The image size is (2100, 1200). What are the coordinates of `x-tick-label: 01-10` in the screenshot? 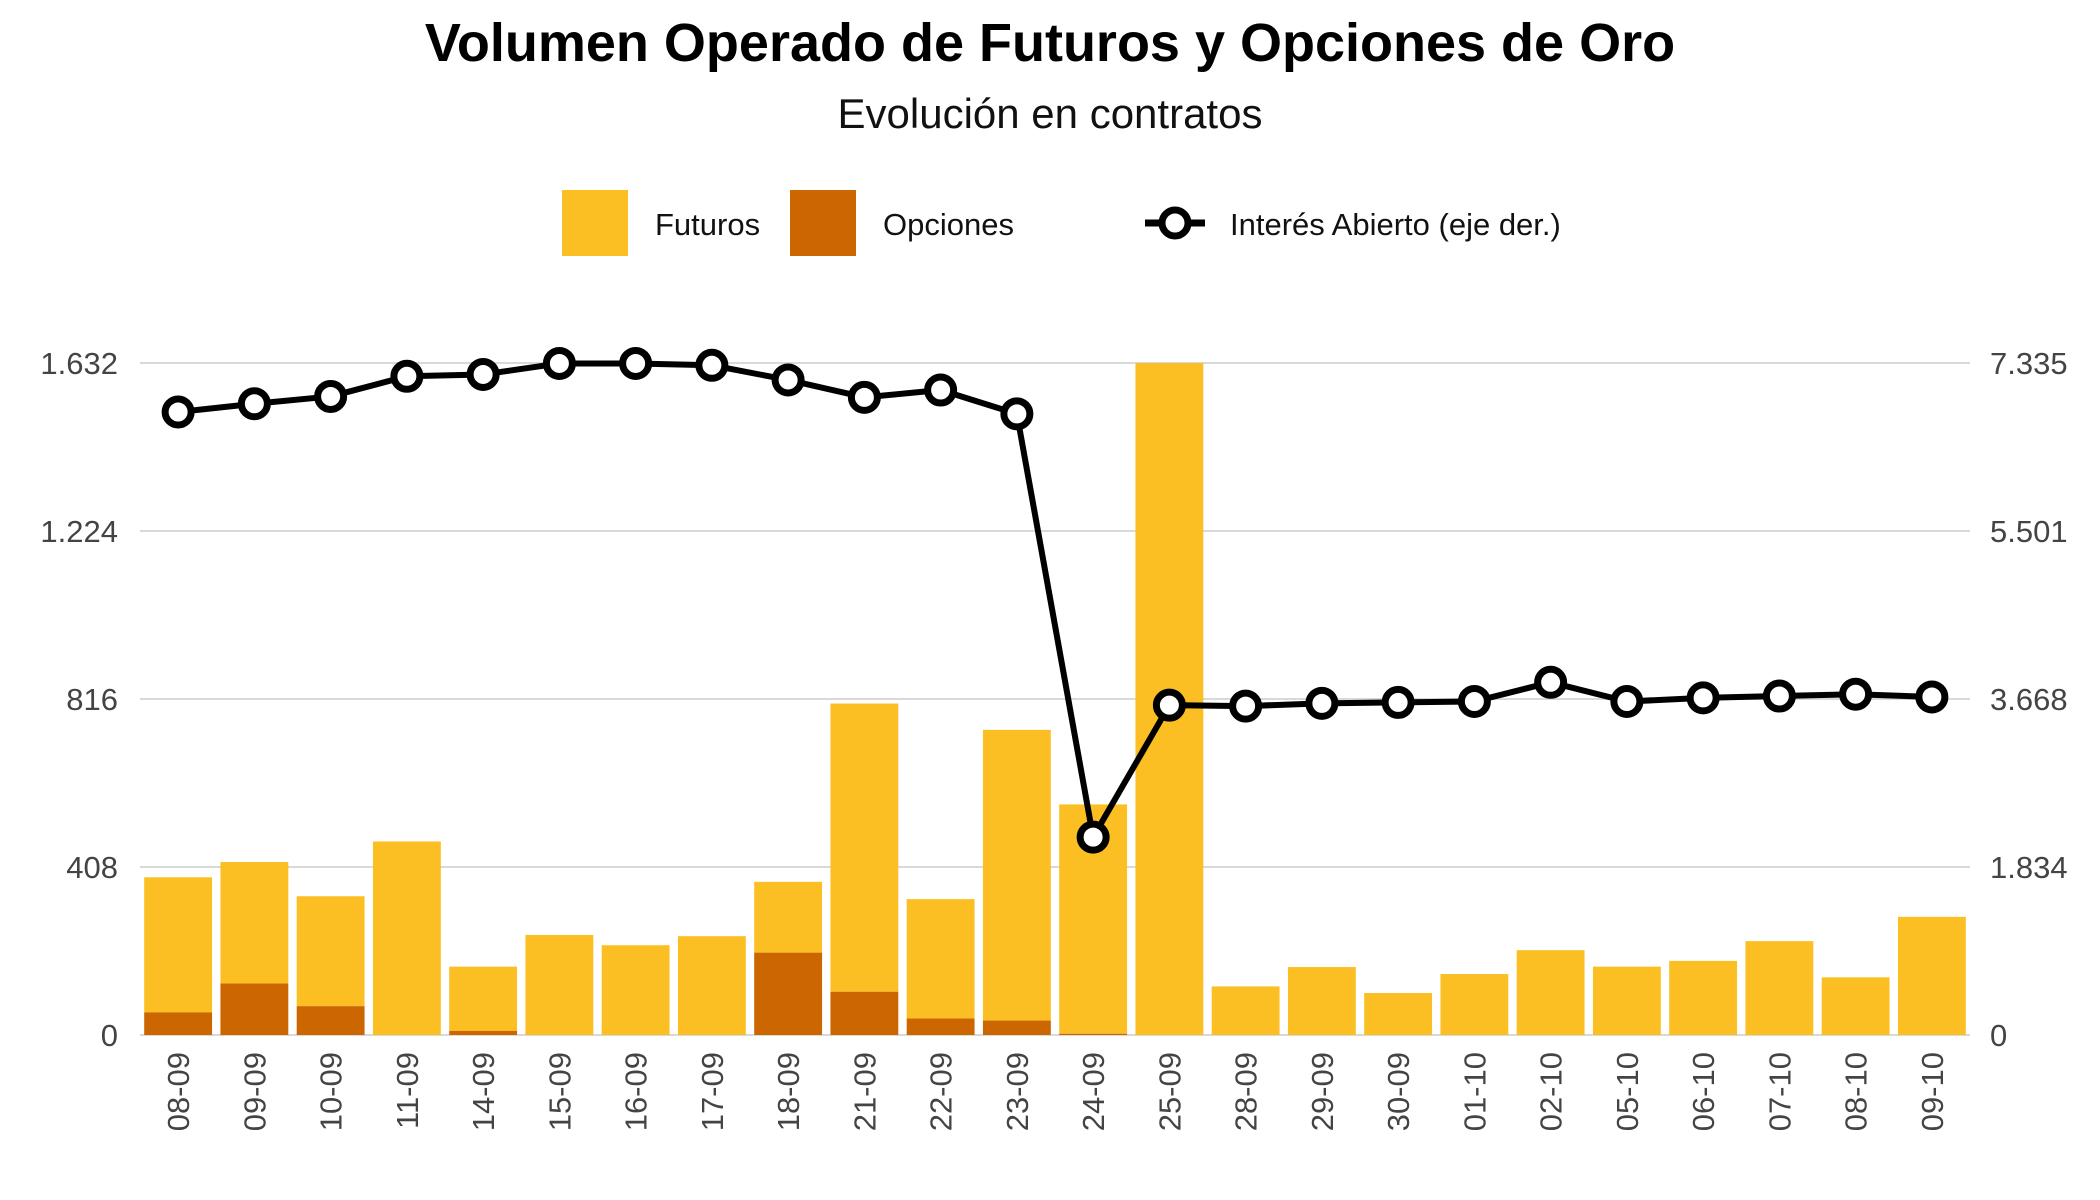 It's located at (1474, 1091).